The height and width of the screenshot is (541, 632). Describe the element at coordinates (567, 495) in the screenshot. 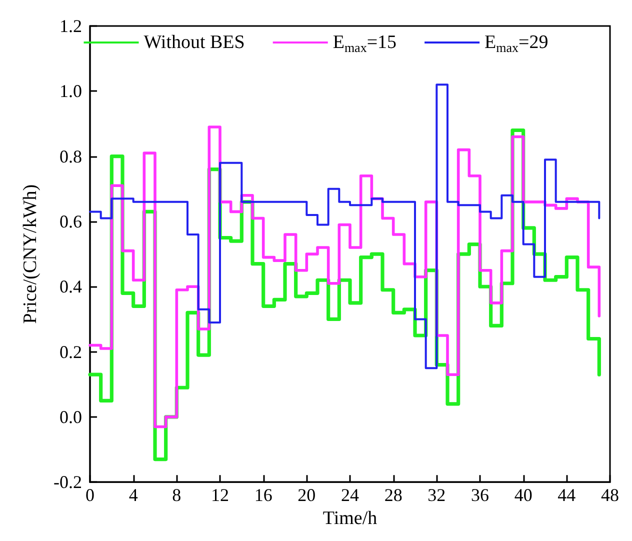

I see `x-tick-label: 44` at that location.